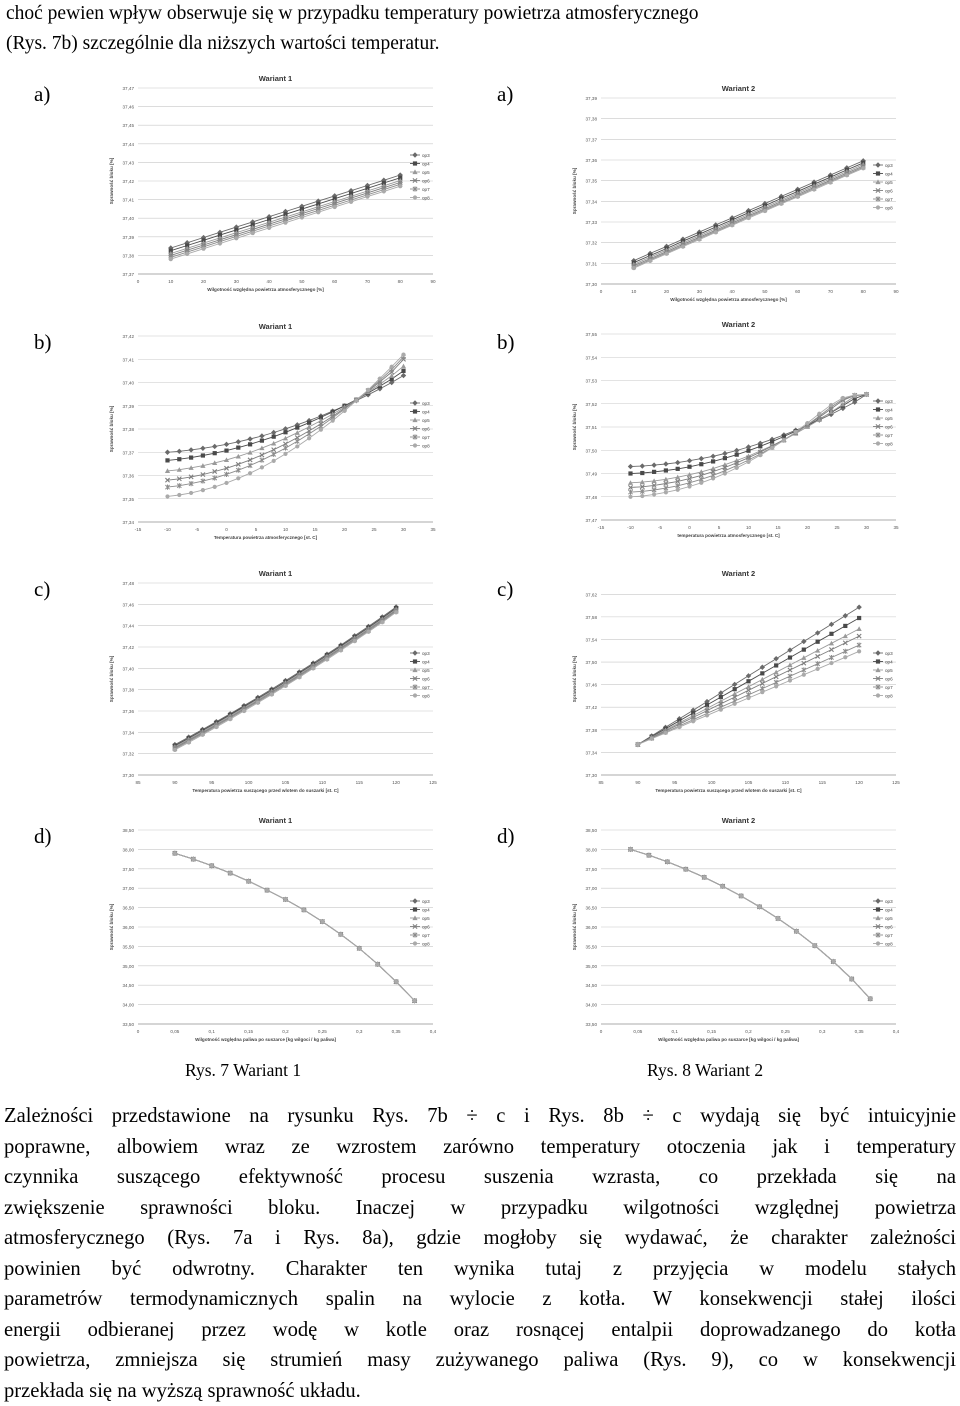 The image size is (960, 1406). What do you see at coordinates (592, 1005) in the screenshot?
I see `y-tick-label: 34,00` at bounding box center [592, 1005].